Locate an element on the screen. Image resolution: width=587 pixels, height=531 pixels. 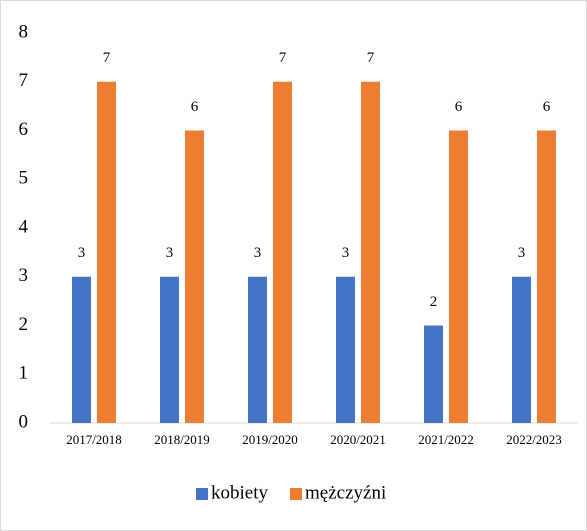
y-tick-label: 5 is located at coordinates (24, 178).